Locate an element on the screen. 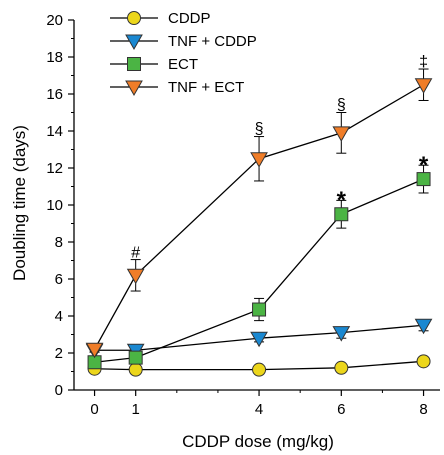 The image size is (444, 455). y-tick-label: 16 is located at coordinates (54, 94).